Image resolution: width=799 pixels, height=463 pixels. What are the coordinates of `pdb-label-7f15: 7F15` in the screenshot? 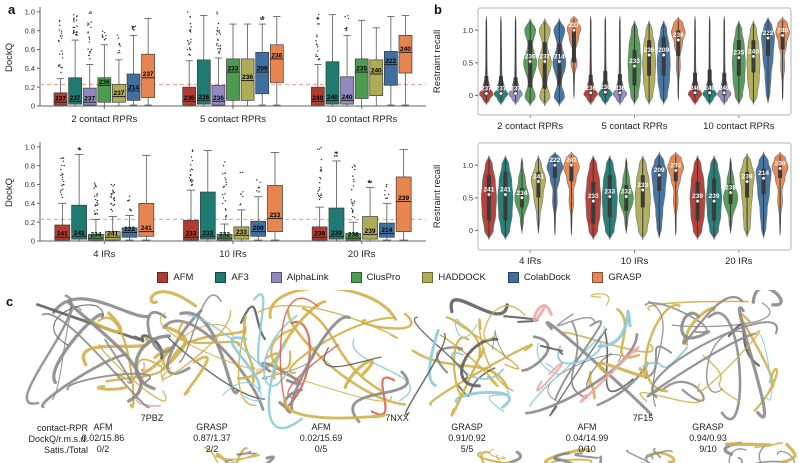 It's located at (643, 418).